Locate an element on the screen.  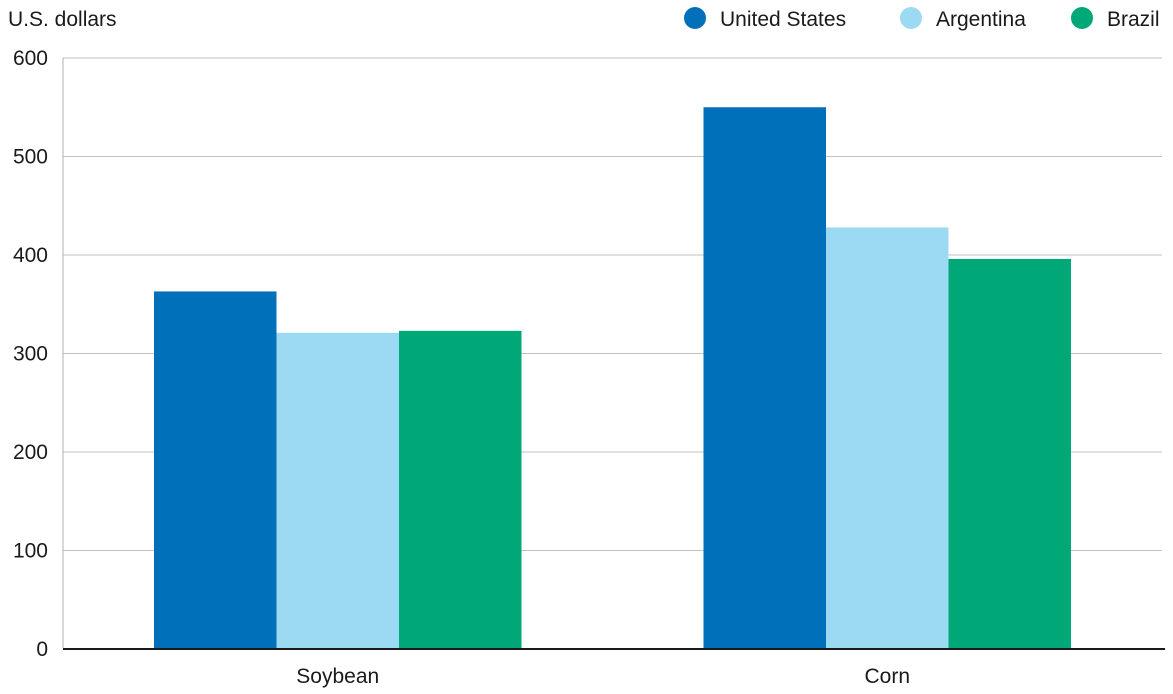
legend-label: Argentina is located at coordinates (981, 19).